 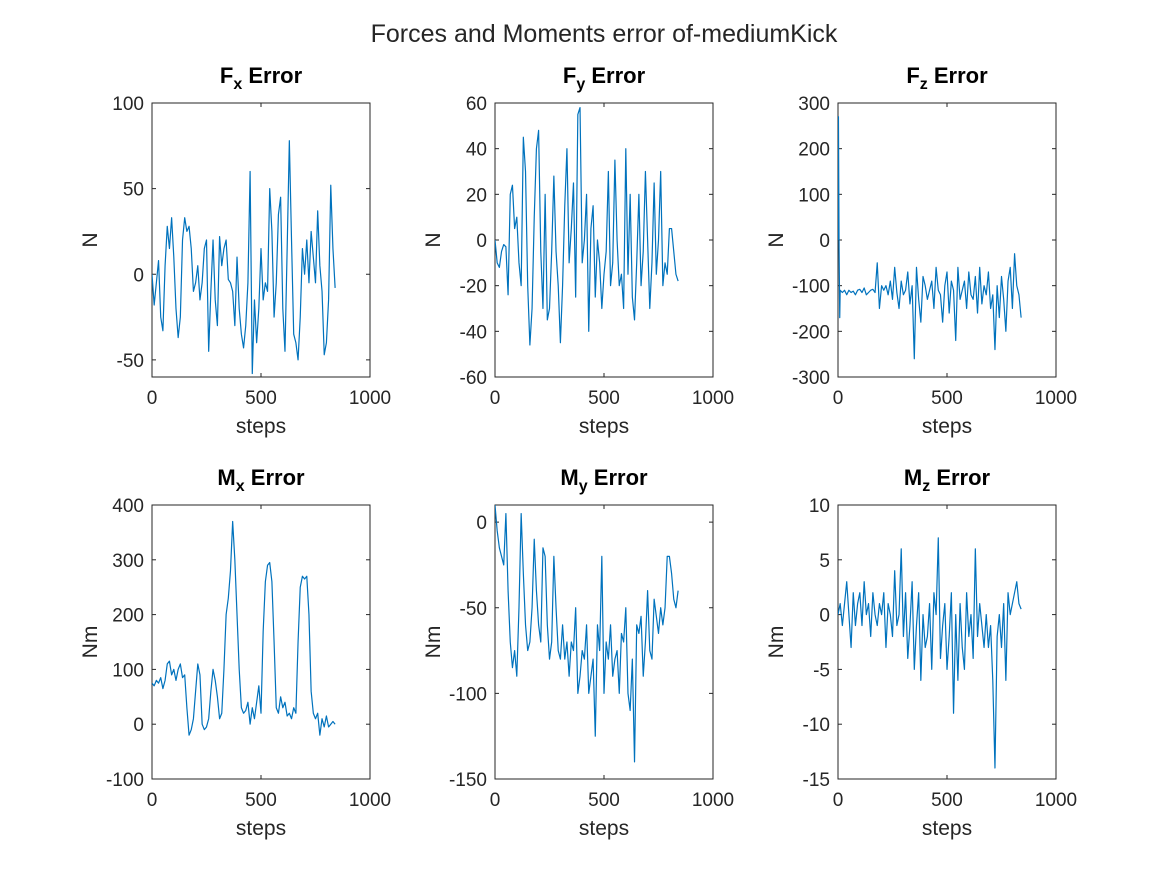 I want to click on y-tick-label: 40, so click(x=476, y=150).